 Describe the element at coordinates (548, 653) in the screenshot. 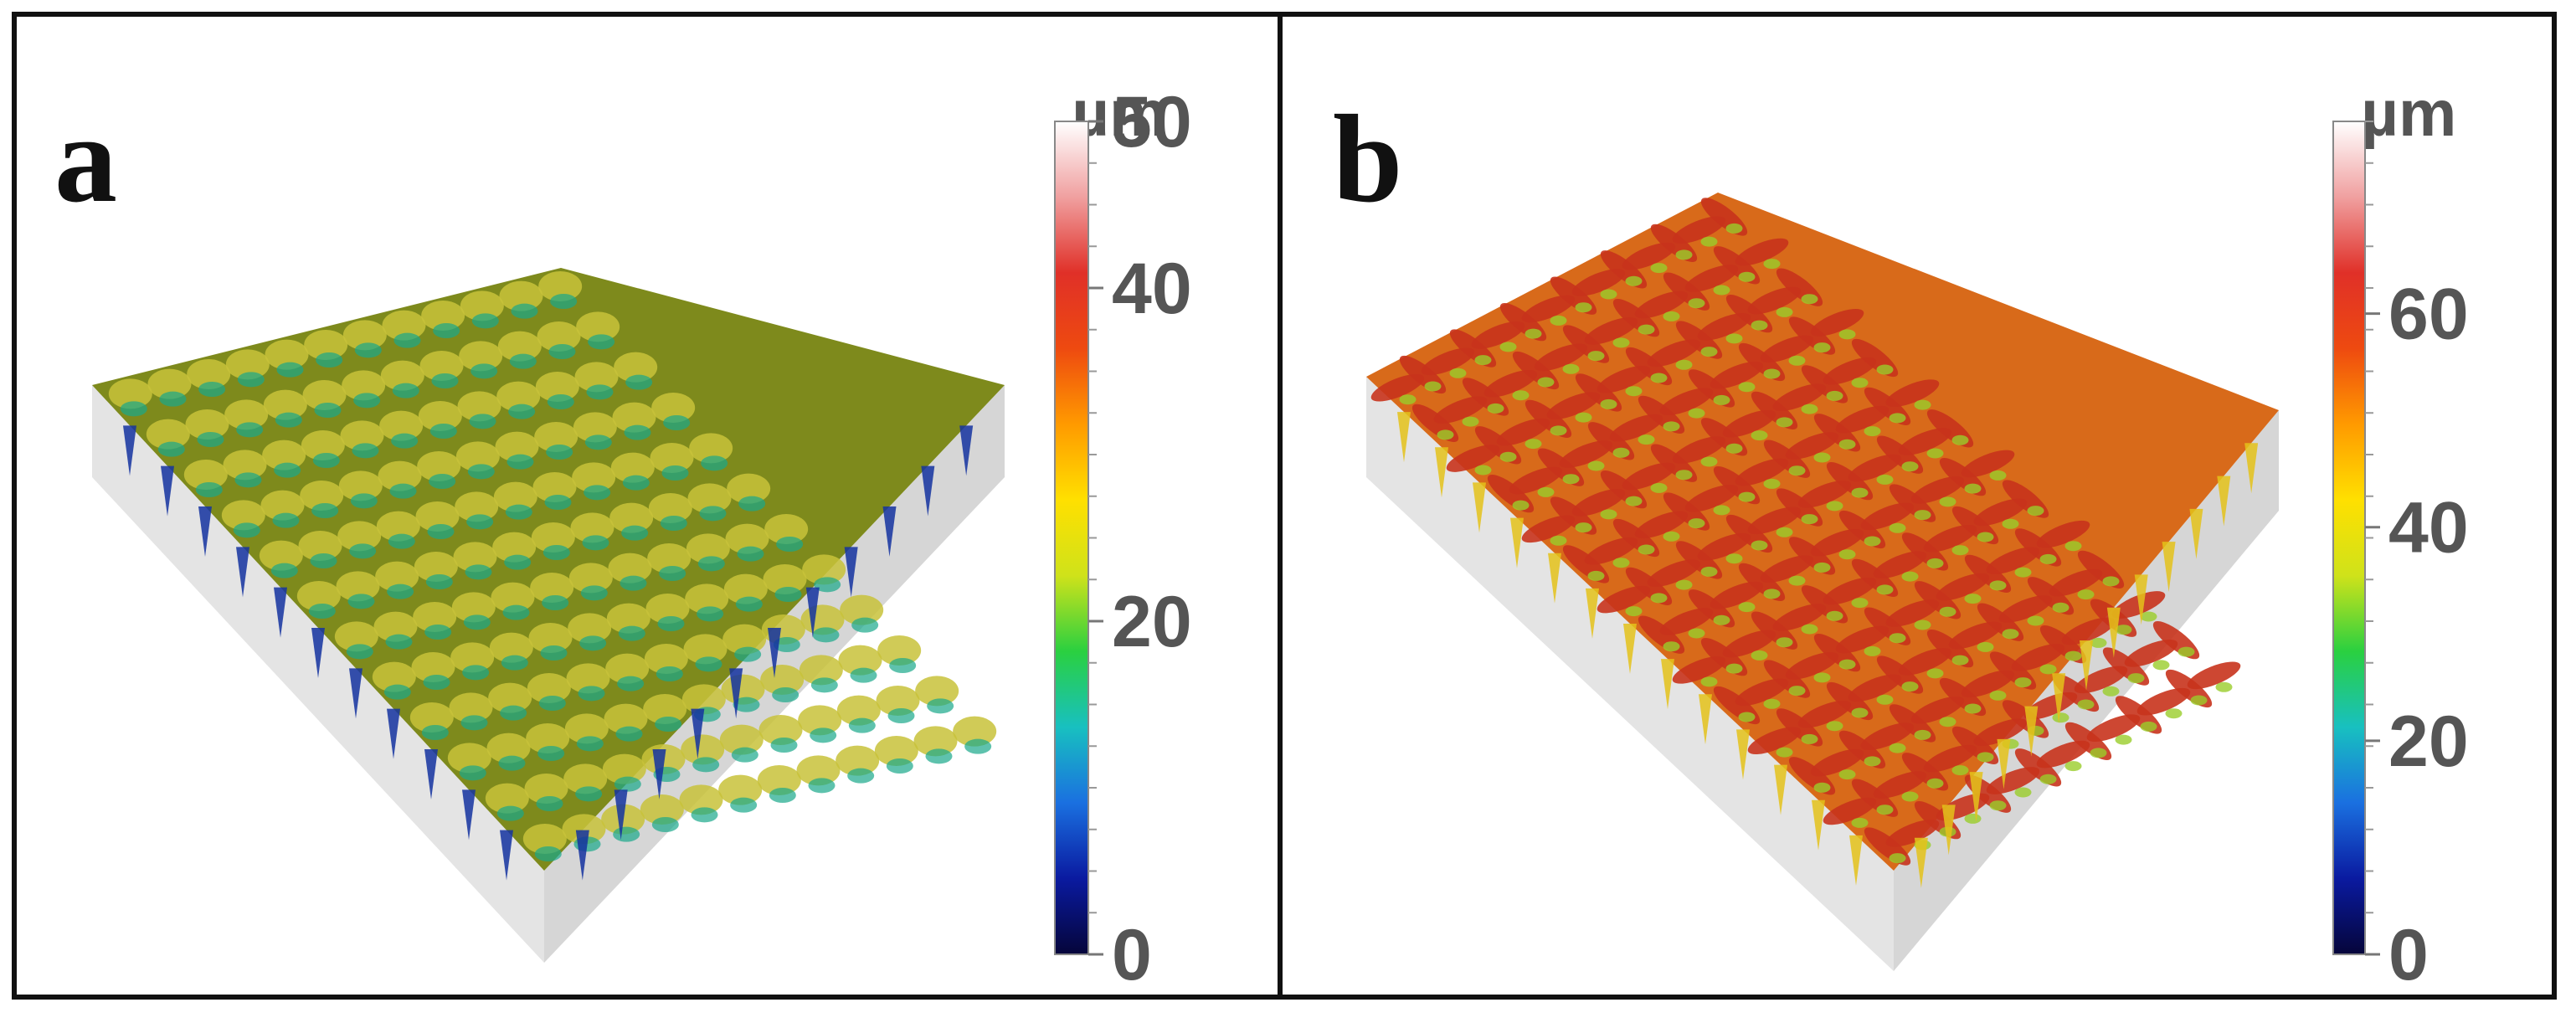

I see `surface-edge-valleys` at that location.